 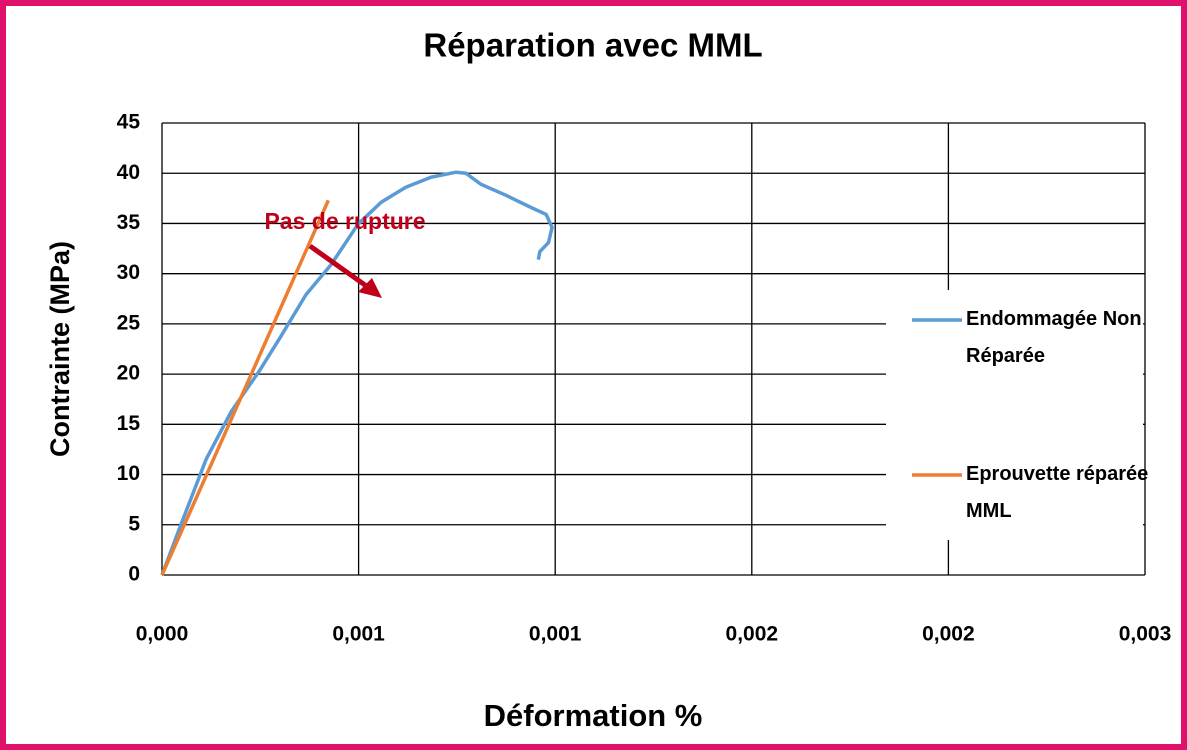 What do you see at coordinates (128, 473) in the screenshot?
I see `y-tick-label: 10` at bounding box center [128, 473].